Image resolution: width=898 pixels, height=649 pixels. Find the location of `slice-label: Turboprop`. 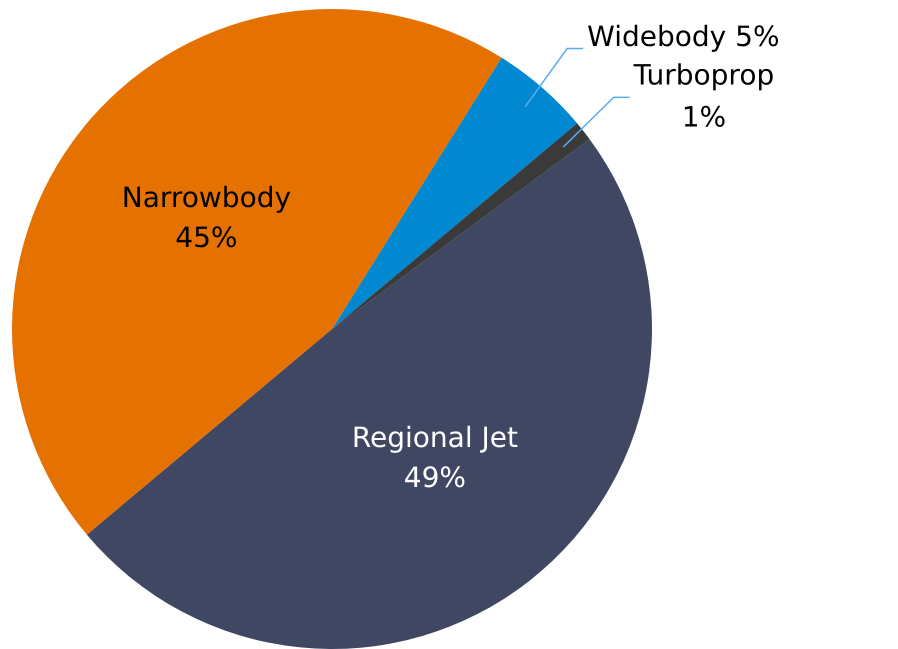

slice-label: Turboprop is located at coordinates (703, 75).